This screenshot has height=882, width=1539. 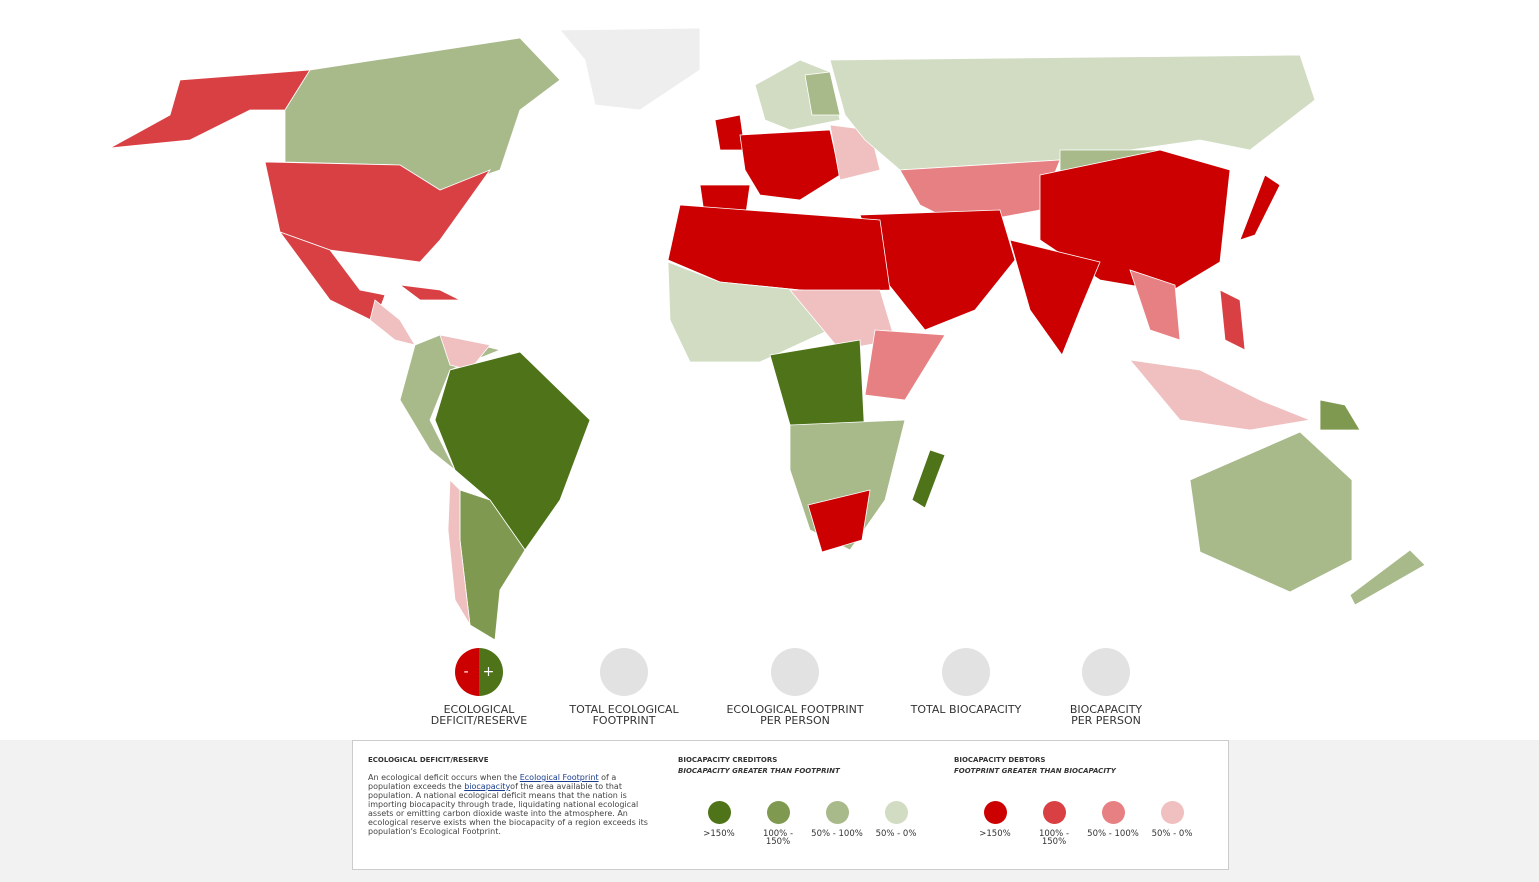 What do you see at coordinates (928, 479) in the screenshot?
I see `madagascar` at bounding box center [928, 479].